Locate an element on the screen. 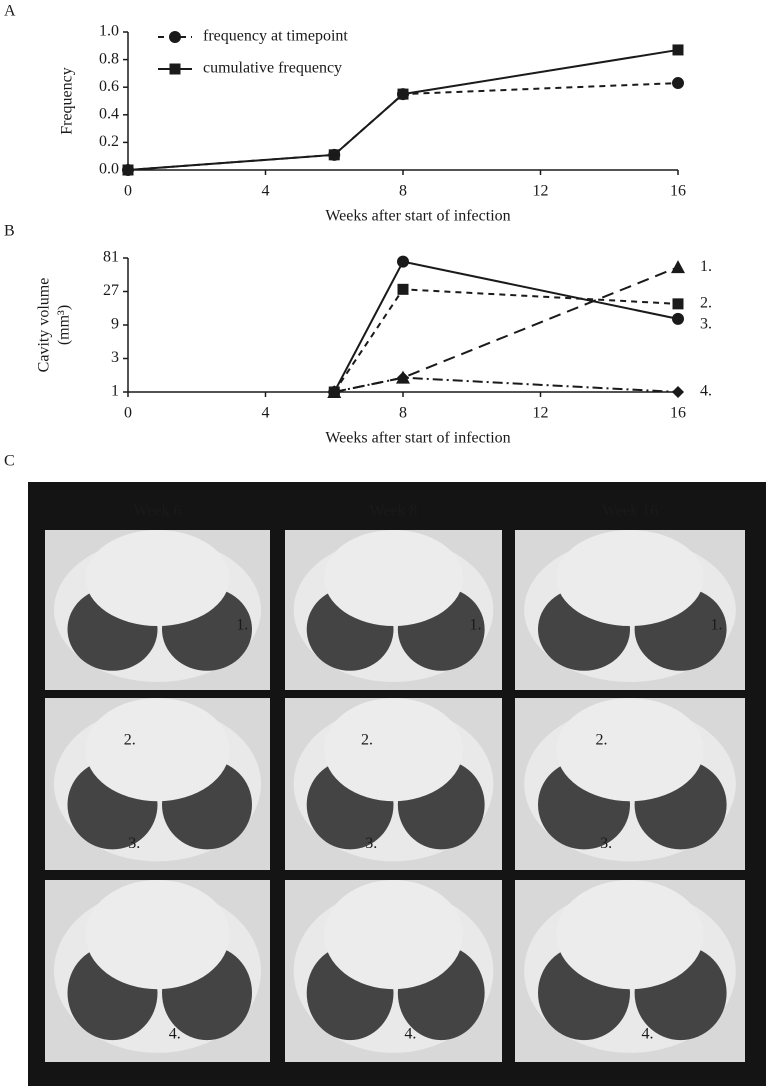 This screenshot has height=1086, width=766. y-tick-label: 0.4 is located at coordinates (109, 113).